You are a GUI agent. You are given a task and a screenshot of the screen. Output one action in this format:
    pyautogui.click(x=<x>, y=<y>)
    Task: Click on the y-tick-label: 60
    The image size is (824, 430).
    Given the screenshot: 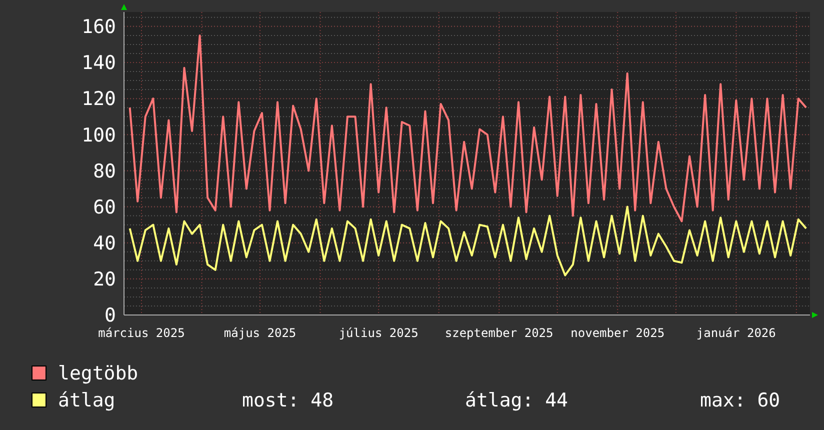 What is the action you would take?
    pyautogui.click(x=104, y=207)
    